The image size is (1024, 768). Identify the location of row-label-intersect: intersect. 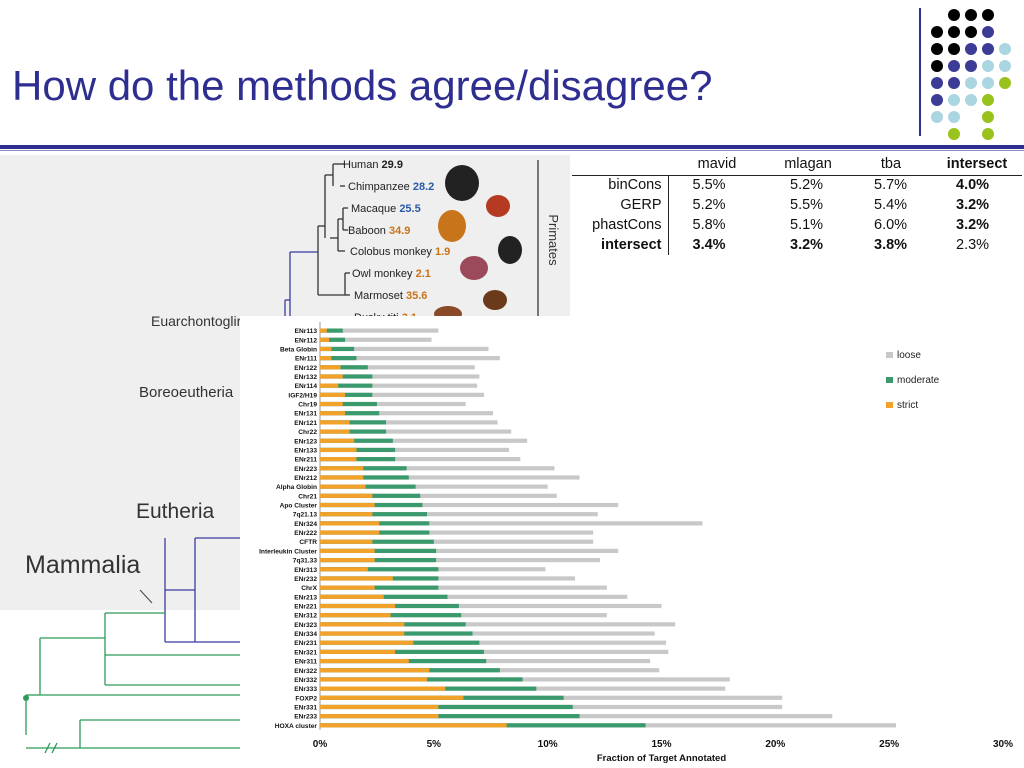
(620, 245).